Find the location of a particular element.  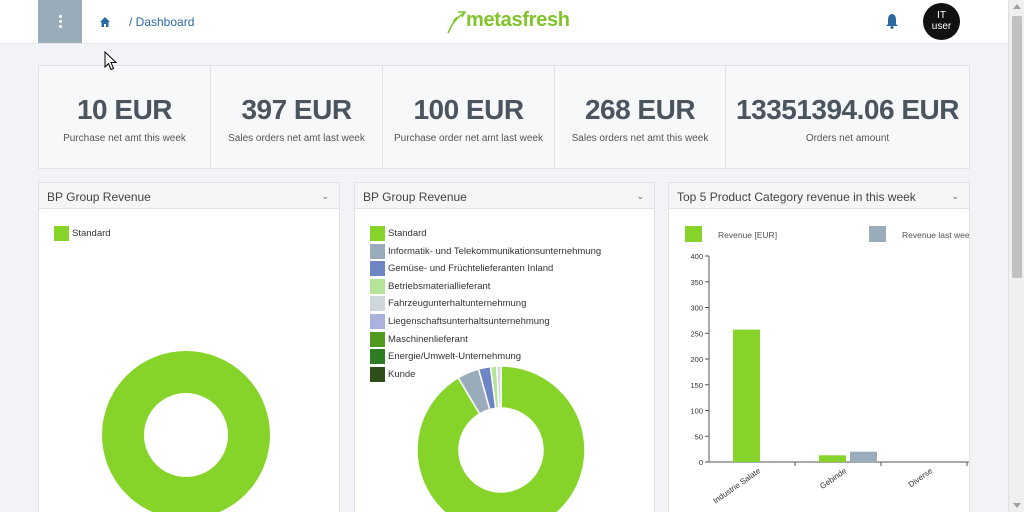

legend-item: Fahrzeugunterhaltunternehmung is located at coordinates (448, 304).